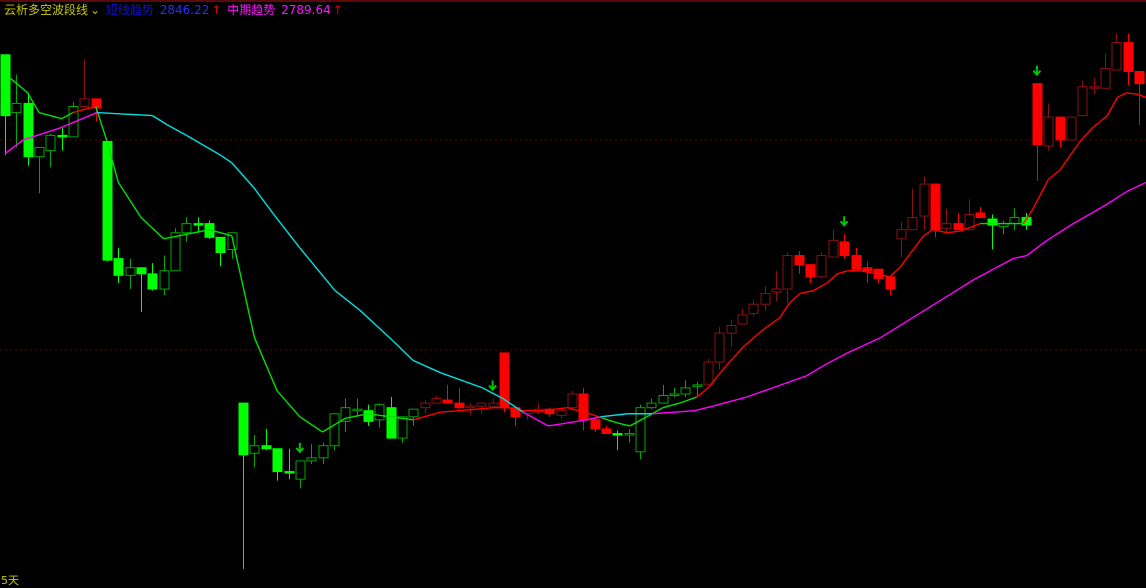  Describe the element at coordinates (184, 10) in the screenshot. I see `short-trend-value: 2846.22` at that location.